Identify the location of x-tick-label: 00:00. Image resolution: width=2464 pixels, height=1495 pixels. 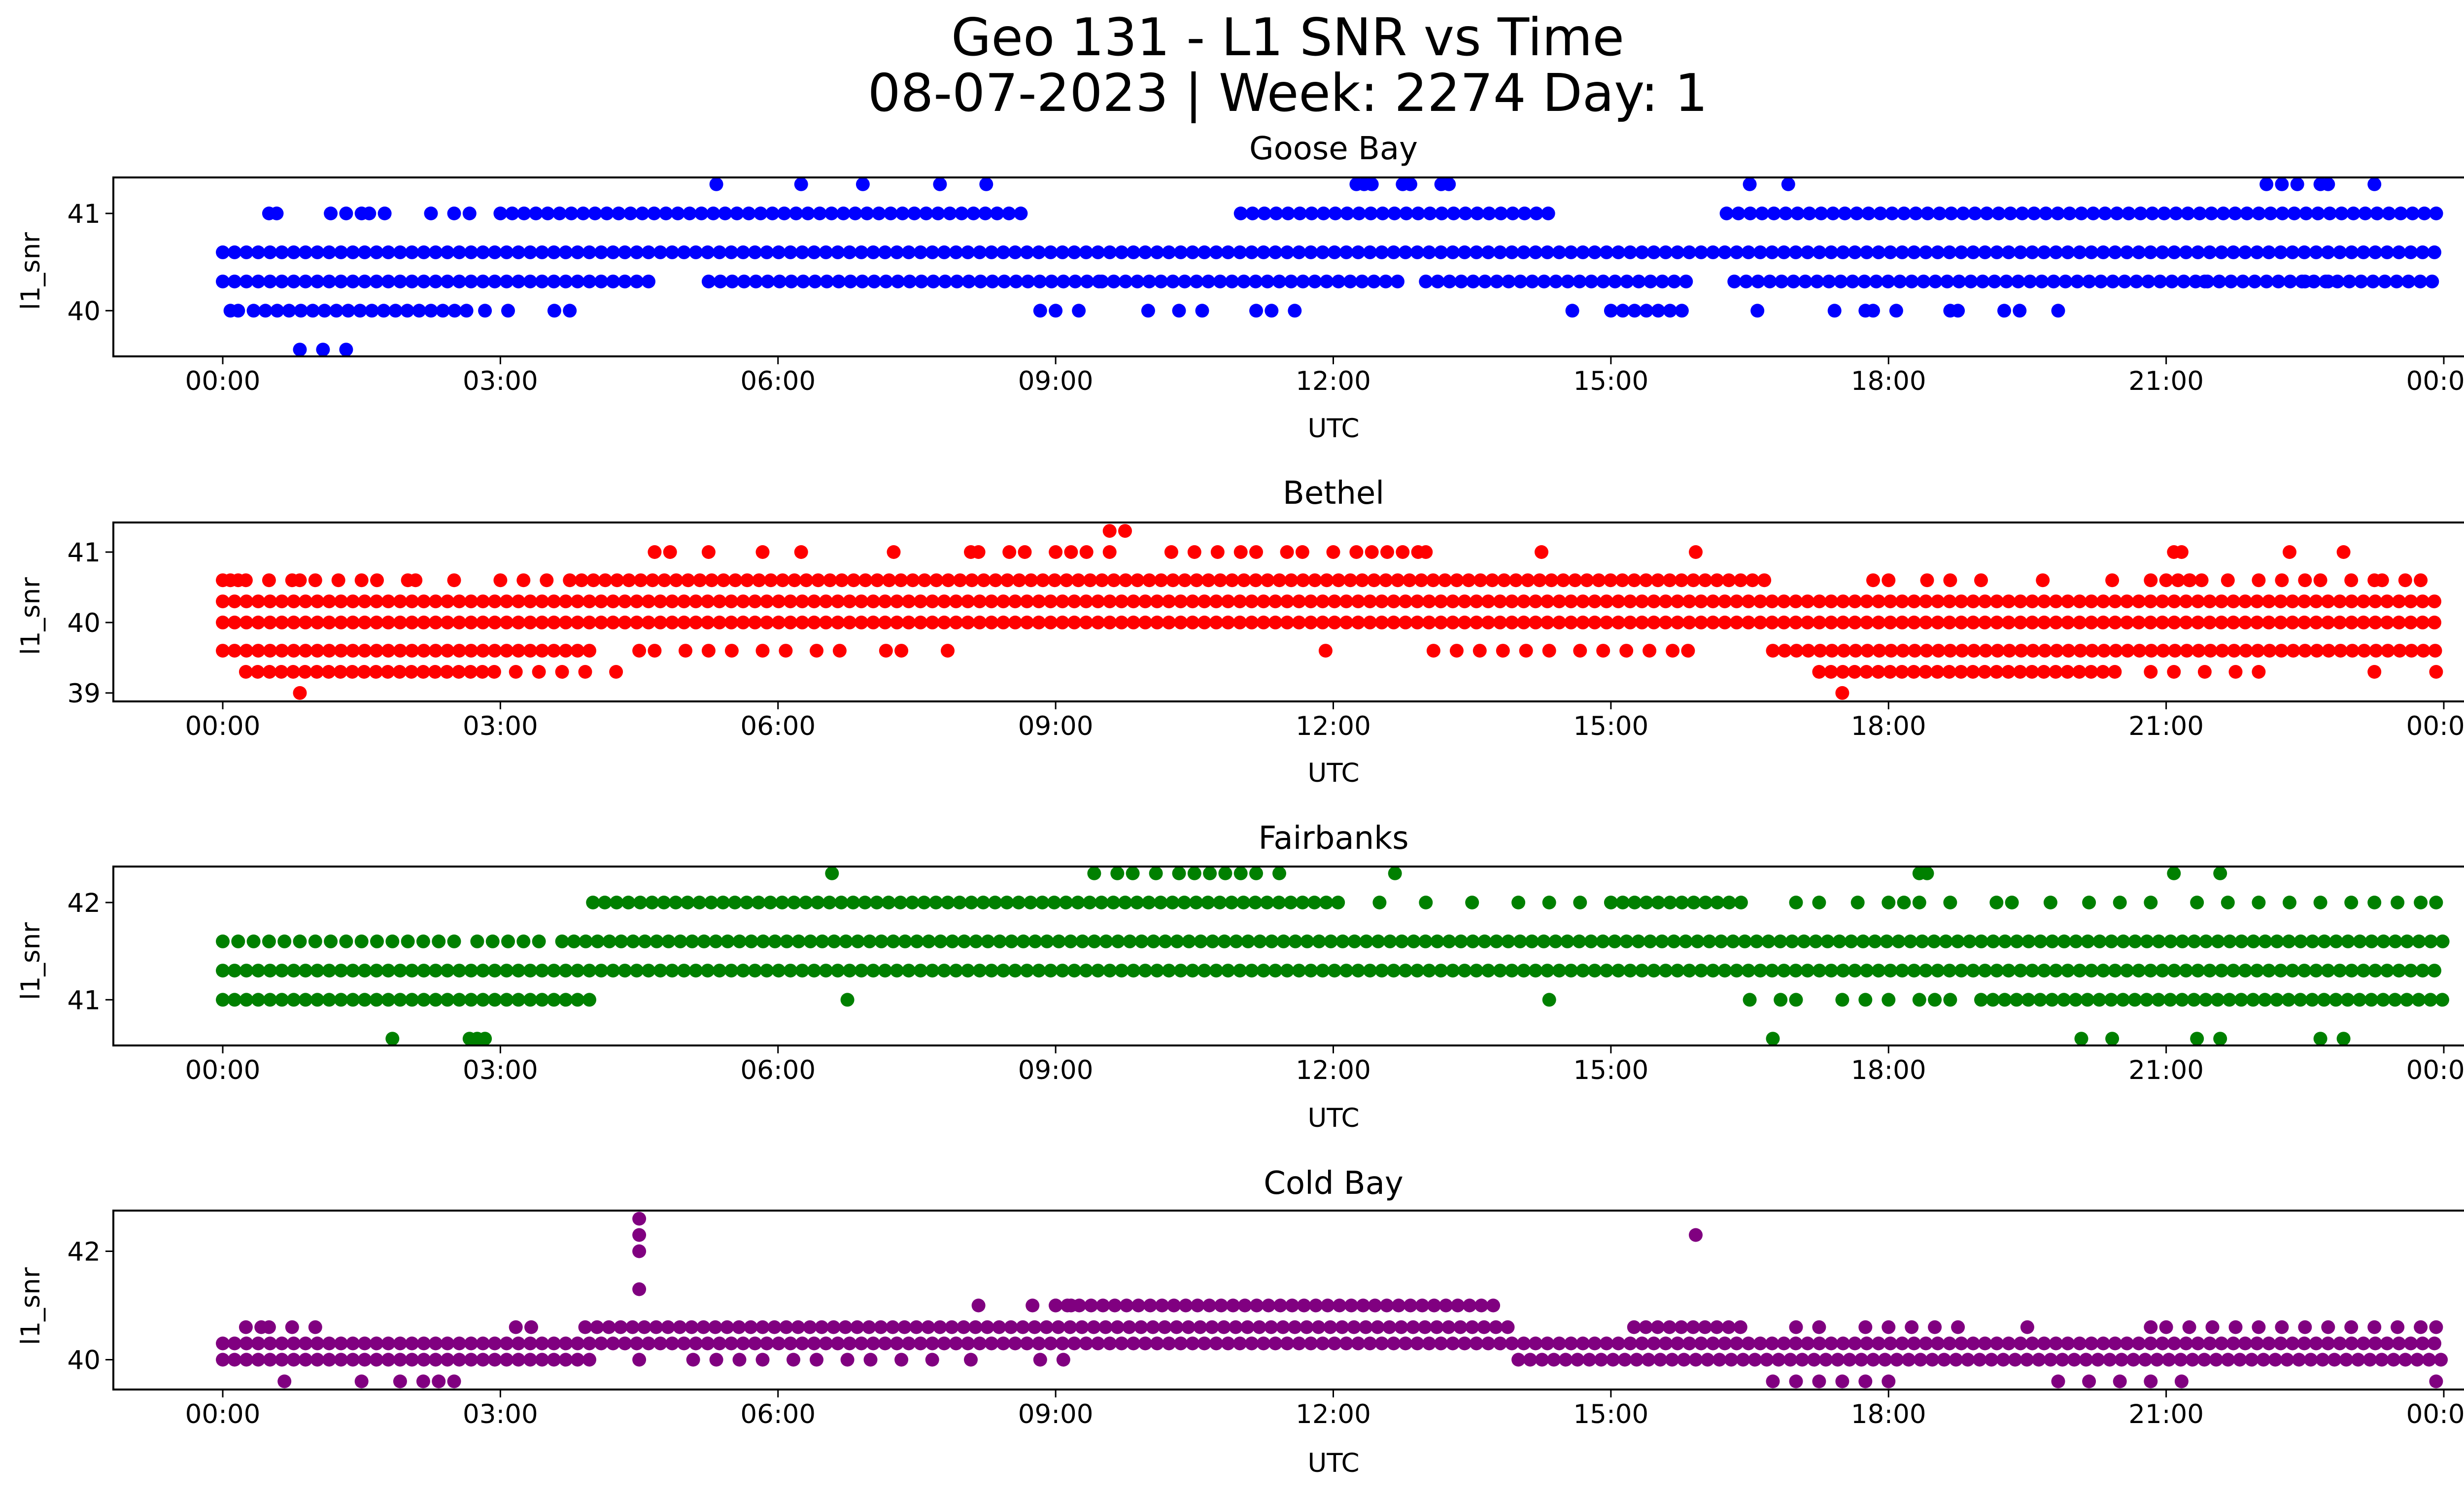
(223, 1070).